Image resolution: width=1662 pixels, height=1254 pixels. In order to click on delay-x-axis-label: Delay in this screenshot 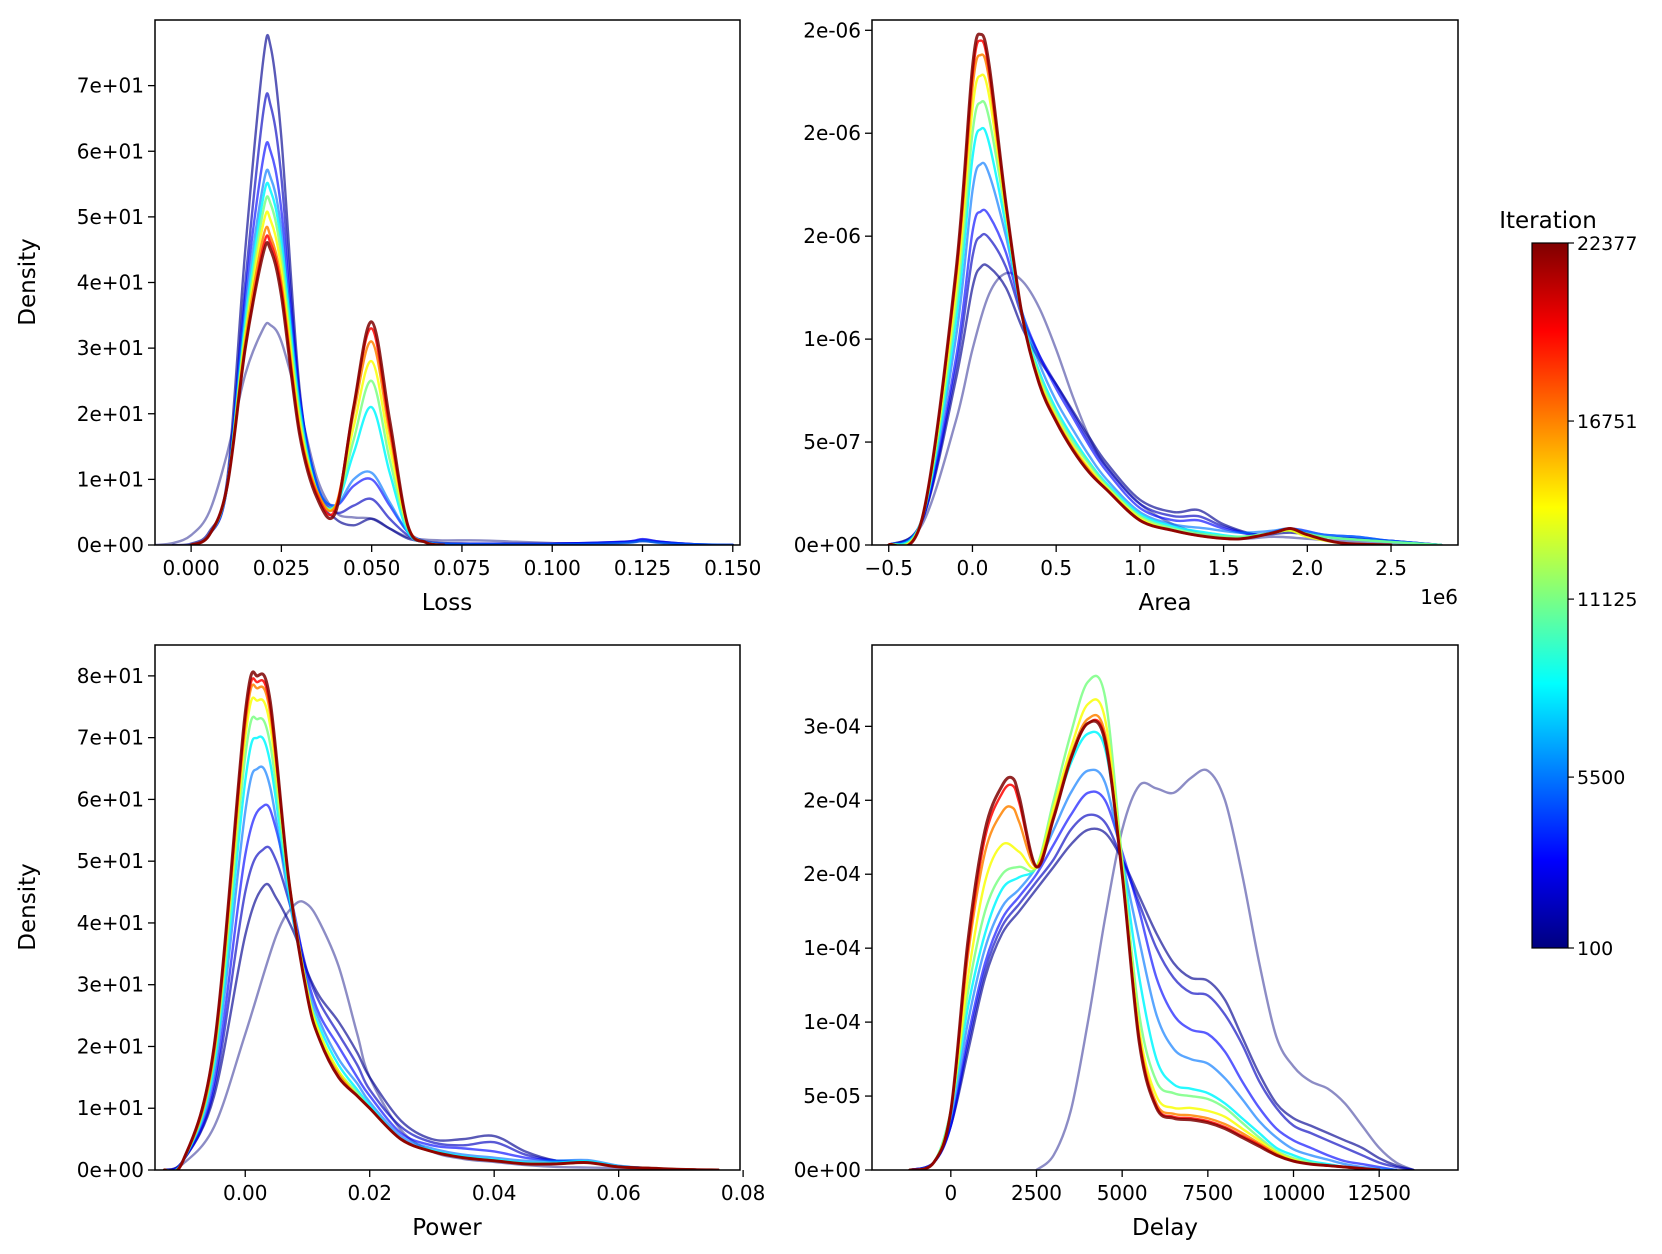, I will do `click(1165, 1228)`.